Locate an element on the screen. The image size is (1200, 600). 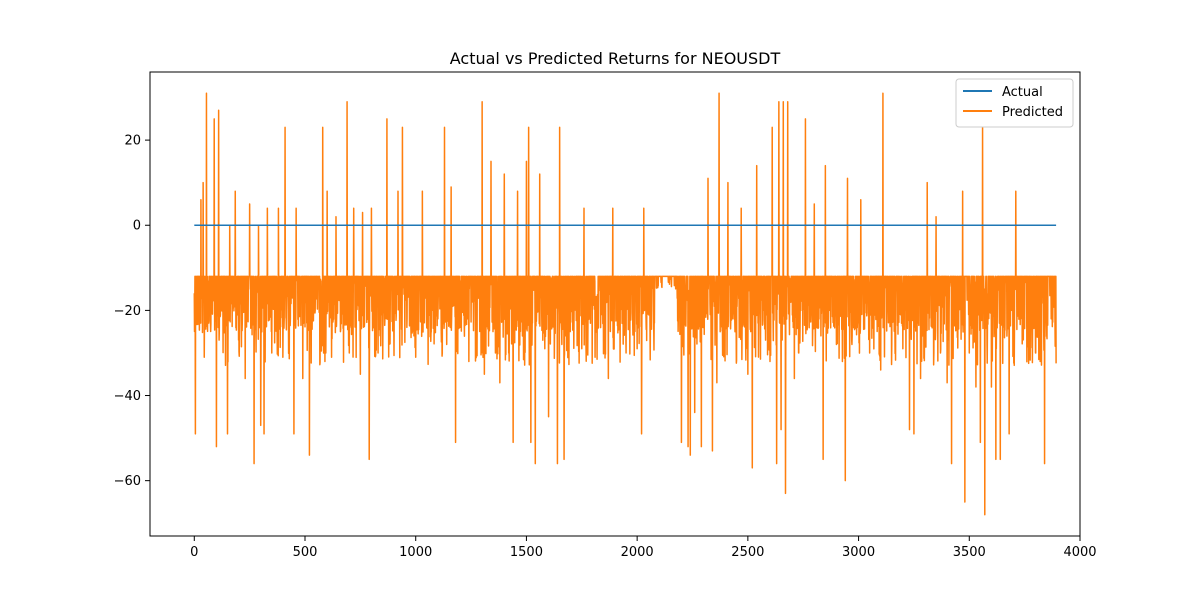
x-tick-label: 3500 is located at coordinates (969, 552).